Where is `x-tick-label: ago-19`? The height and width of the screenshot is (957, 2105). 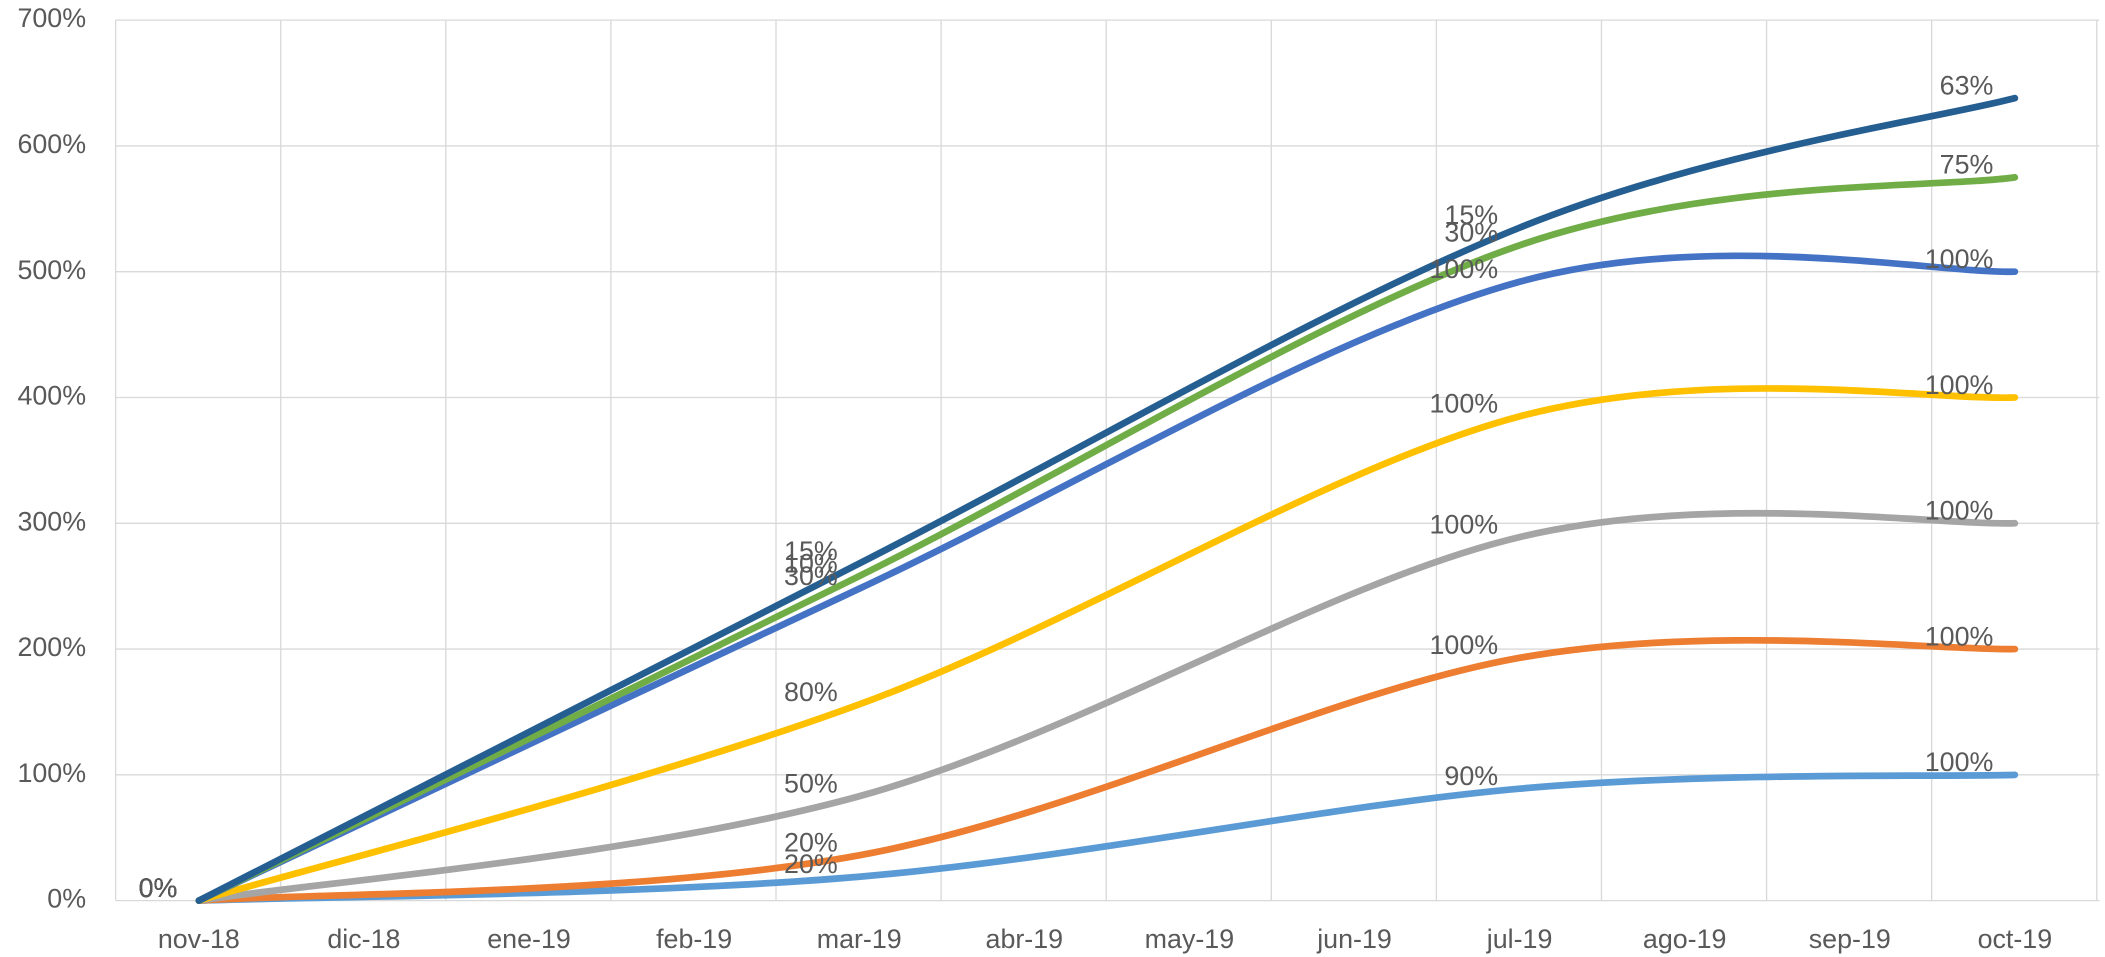
x-tick-label: ago-19 is located at coordinates (1685, 939).